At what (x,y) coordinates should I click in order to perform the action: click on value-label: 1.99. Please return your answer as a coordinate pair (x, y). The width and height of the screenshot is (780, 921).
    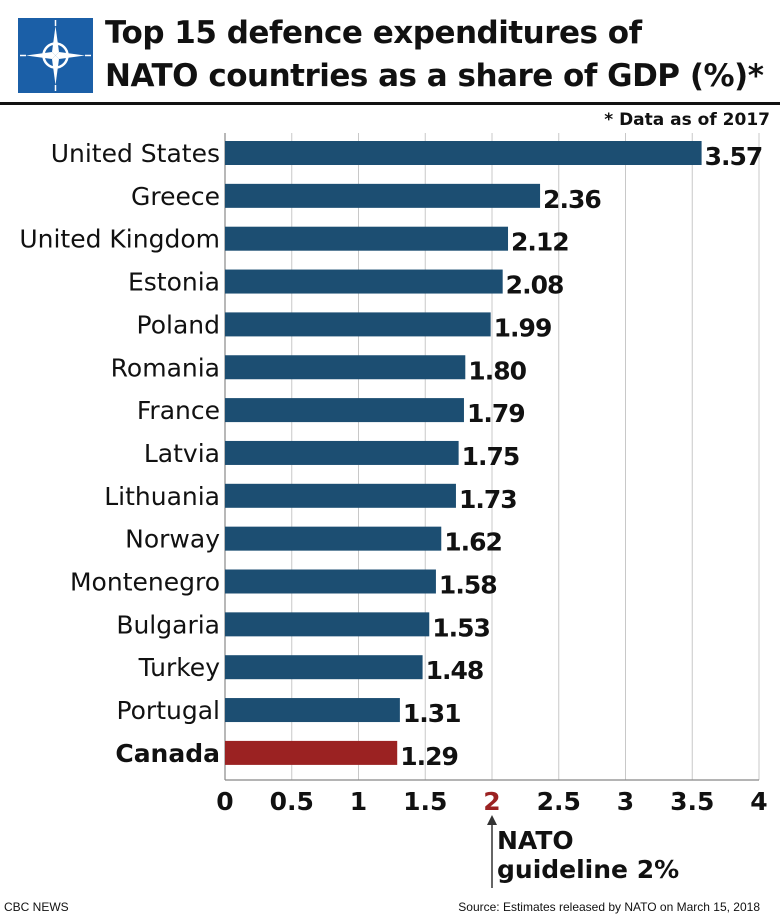
    Looking at the image, I should click on (523, 327).